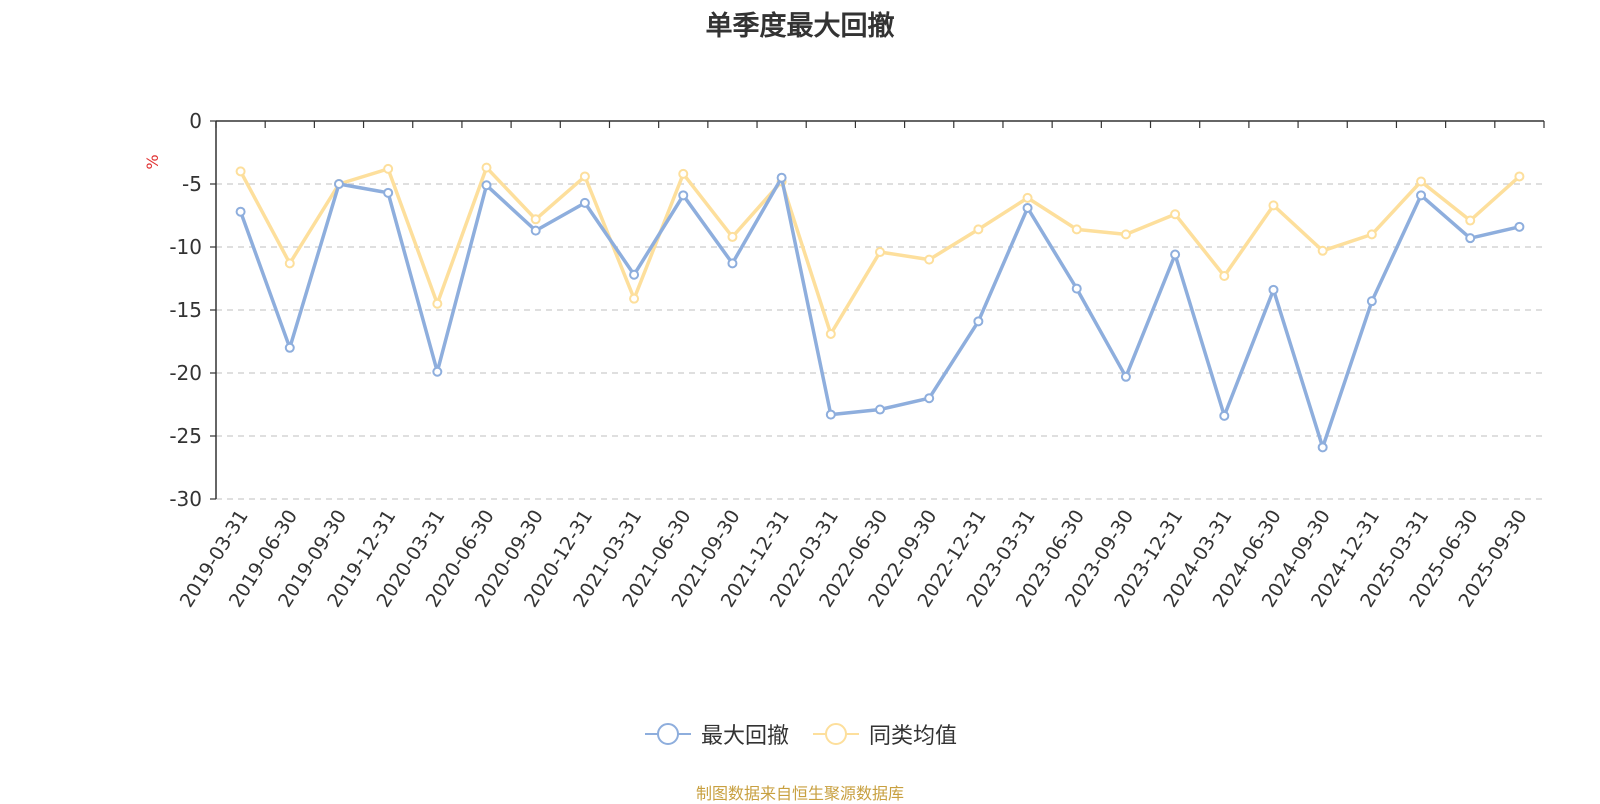 The width and height of the screenshot is (1600, 804). Describe the element at coordinates (195, 121) in the screenshot. I see `y-tick-label: 0` at that location.